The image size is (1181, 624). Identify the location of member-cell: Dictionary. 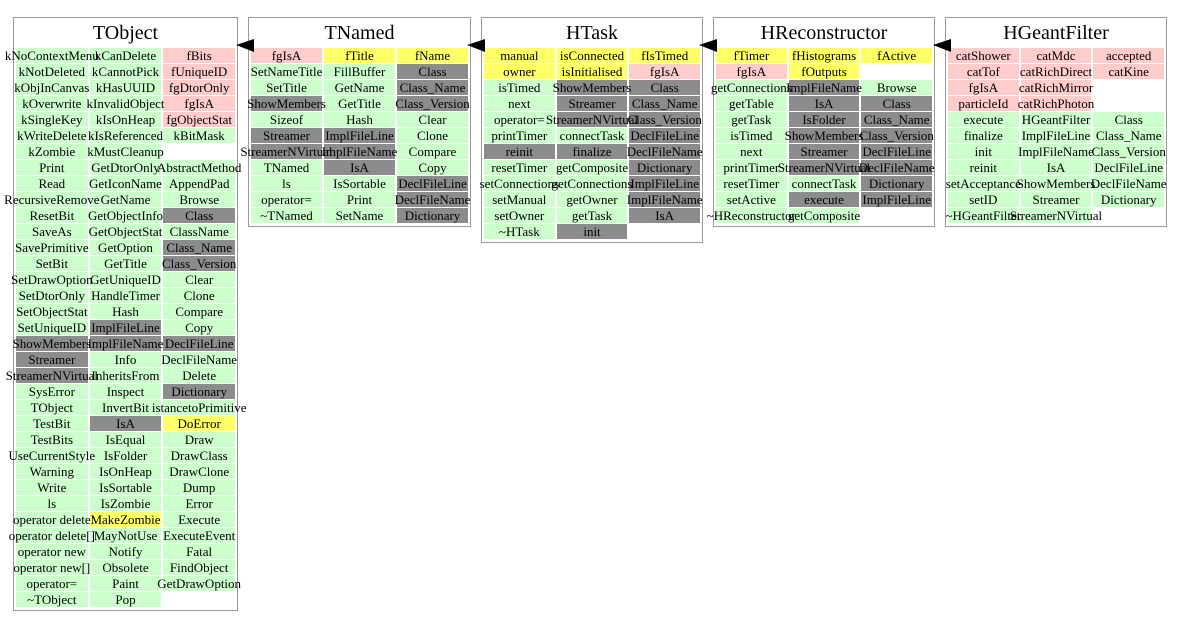
(432, 215).